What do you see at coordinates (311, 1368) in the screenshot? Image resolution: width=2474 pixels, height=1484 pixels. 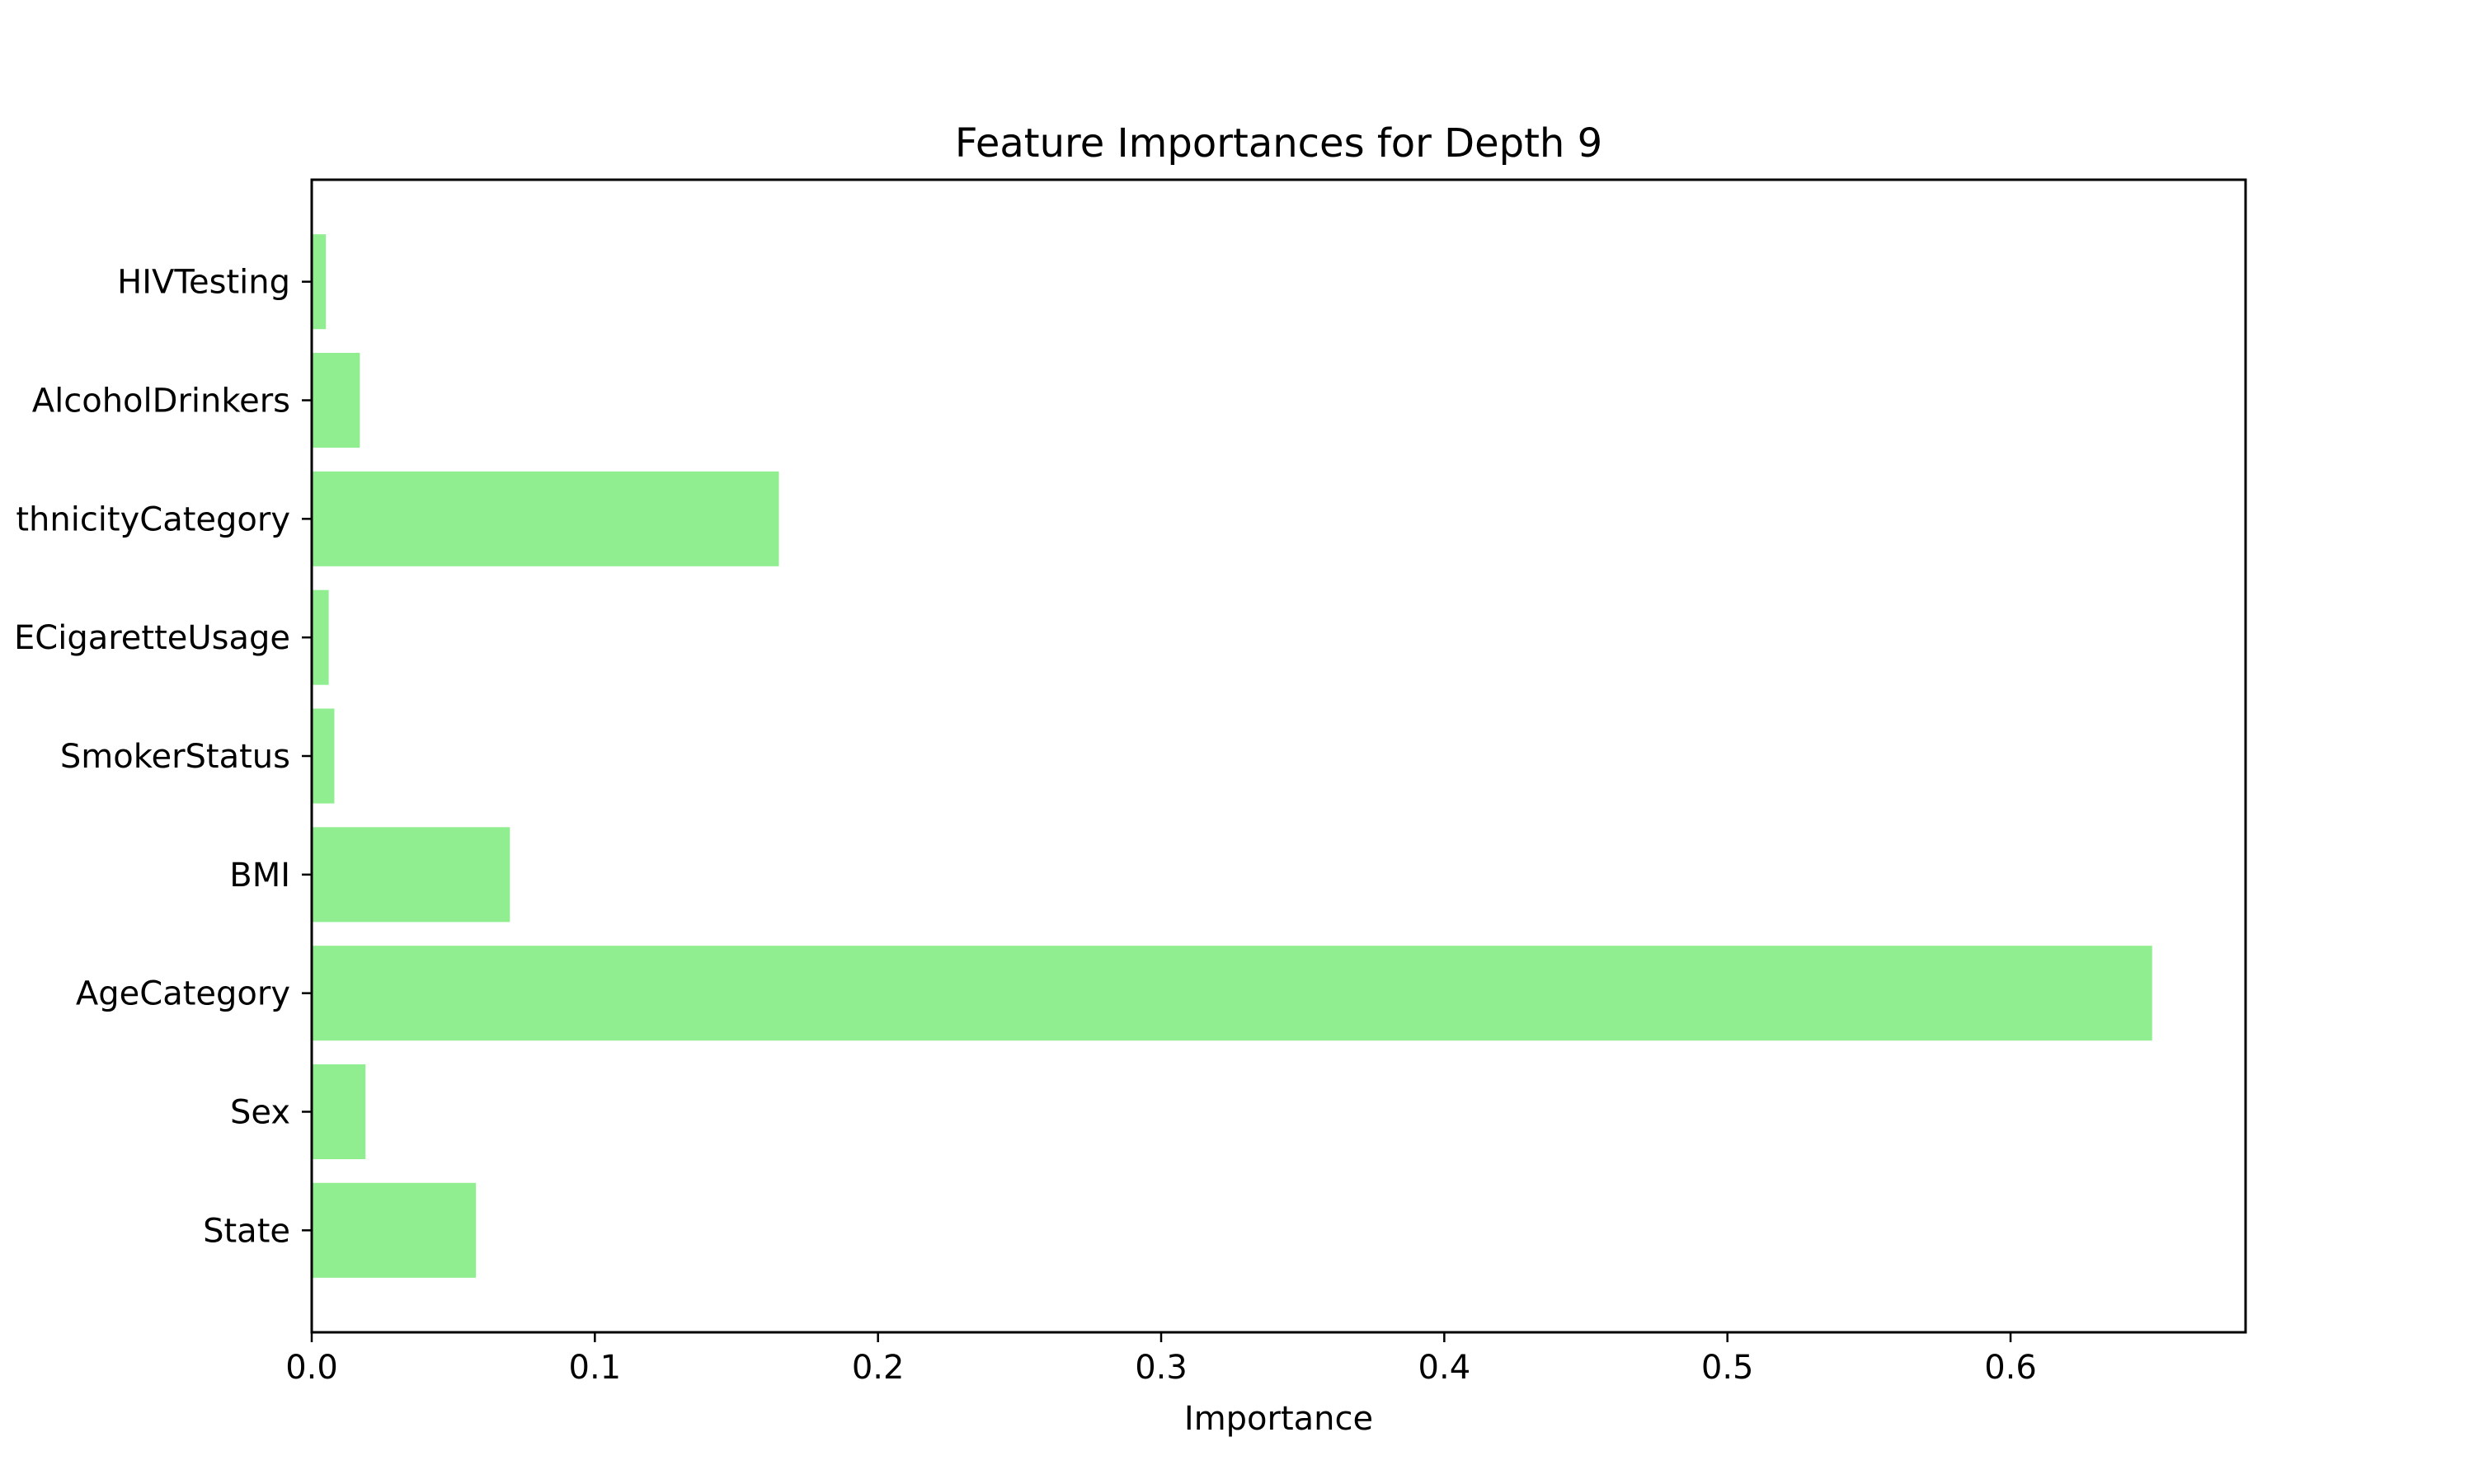 I see `x-tick-label: 0.0` at bounding box center [311, 1368].